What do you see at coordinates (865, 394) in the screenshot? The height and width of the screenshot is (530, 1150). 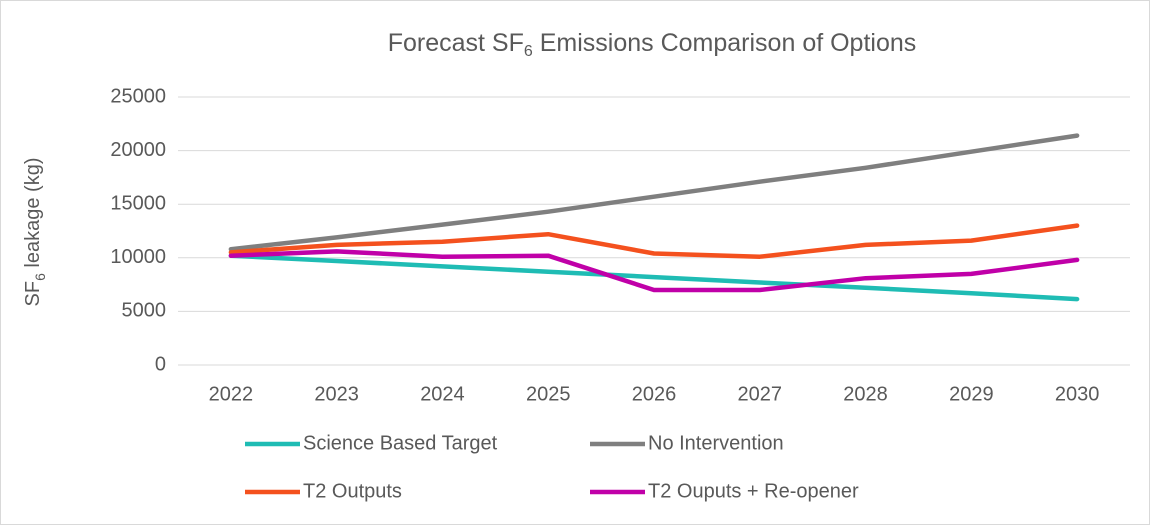 I see `x-tick-label: 2028` at bounding box center [865, 394].